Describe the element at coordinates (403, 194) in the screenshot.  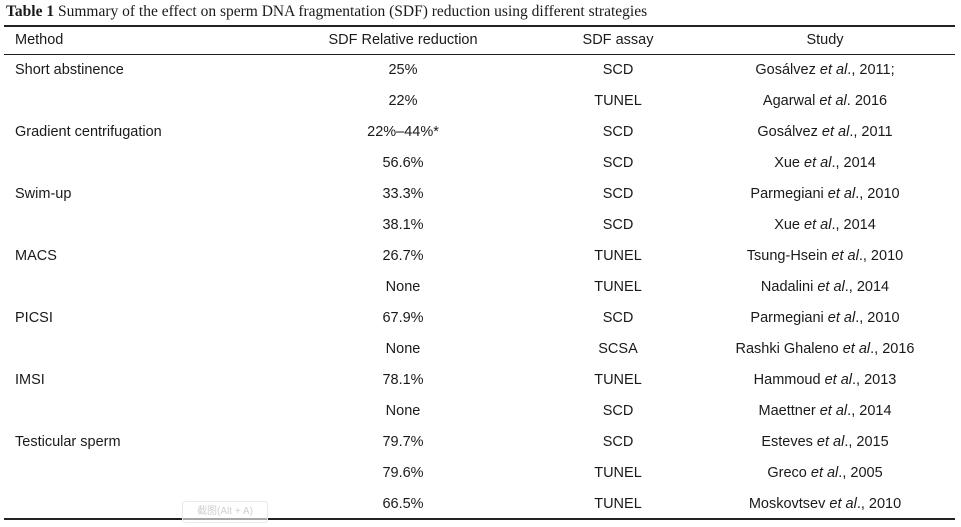
I see `cell-reduction: 33.3%` at that location.